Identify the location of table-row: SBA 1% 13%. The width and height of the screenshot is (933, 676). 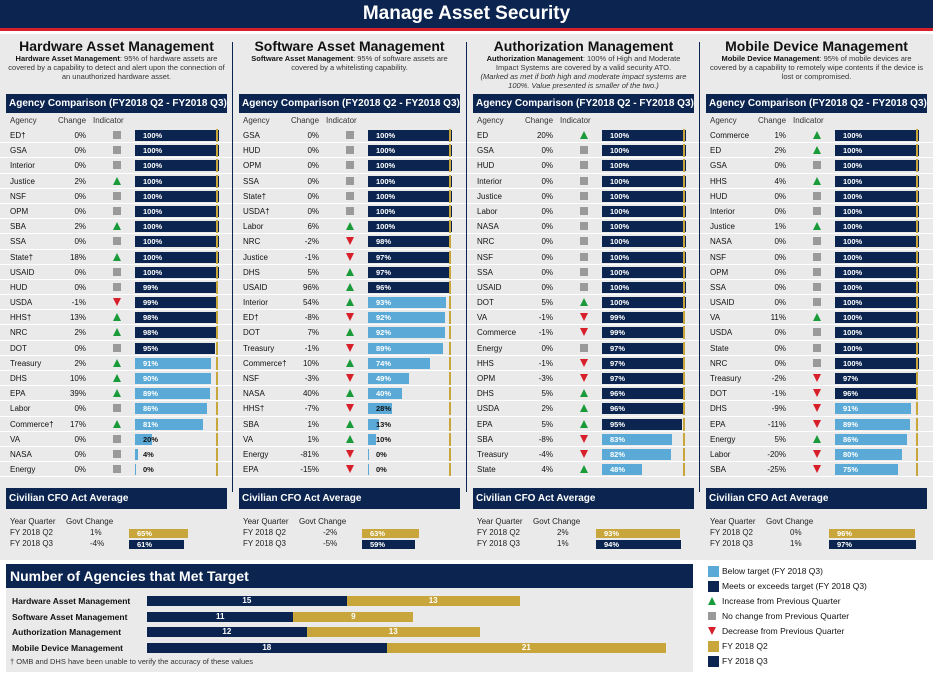
(349, 424).